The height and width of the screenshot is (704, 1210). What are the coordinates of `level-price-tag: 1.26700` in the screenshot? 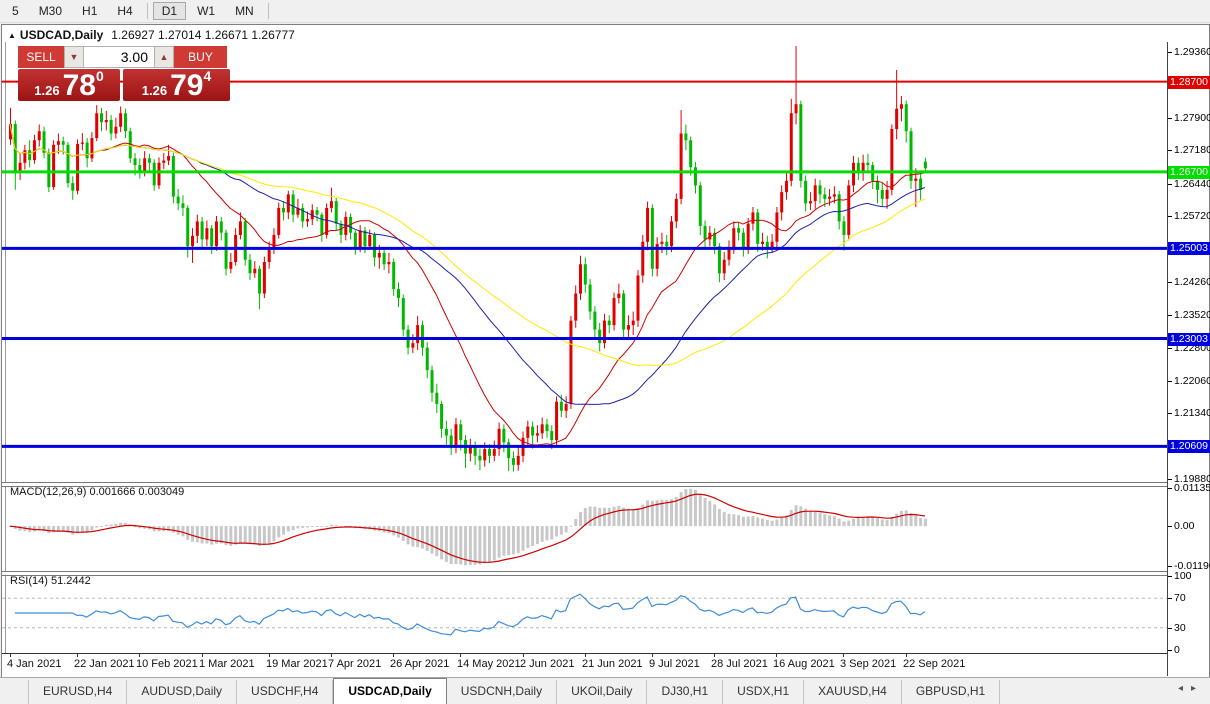 It's located at (1189, 172).